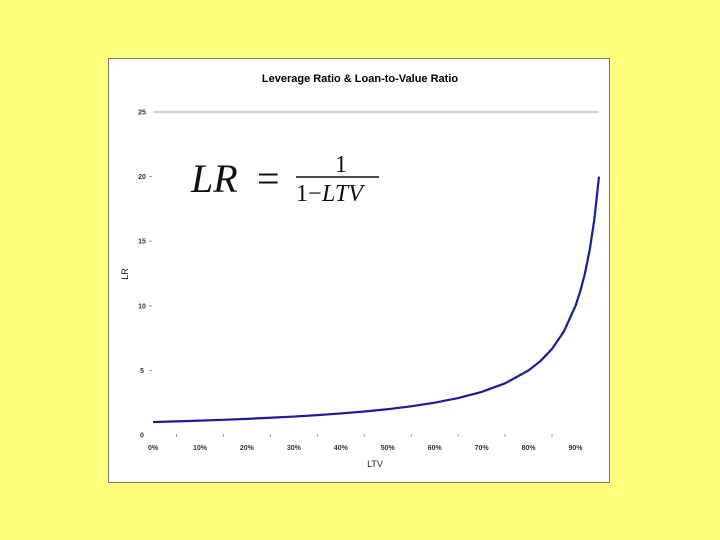  Describe the element at coordinates (214, 178) in the screenshot. I see `formula-lhs: LR` at that location.